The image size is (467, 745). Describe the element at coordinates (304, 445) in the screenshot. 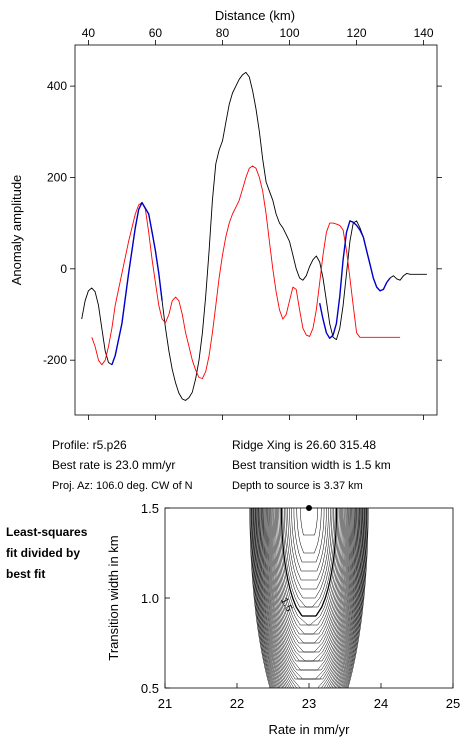

I see `ridge-crossing-label: Ridge Xing is 26.60 315.48` at that location.